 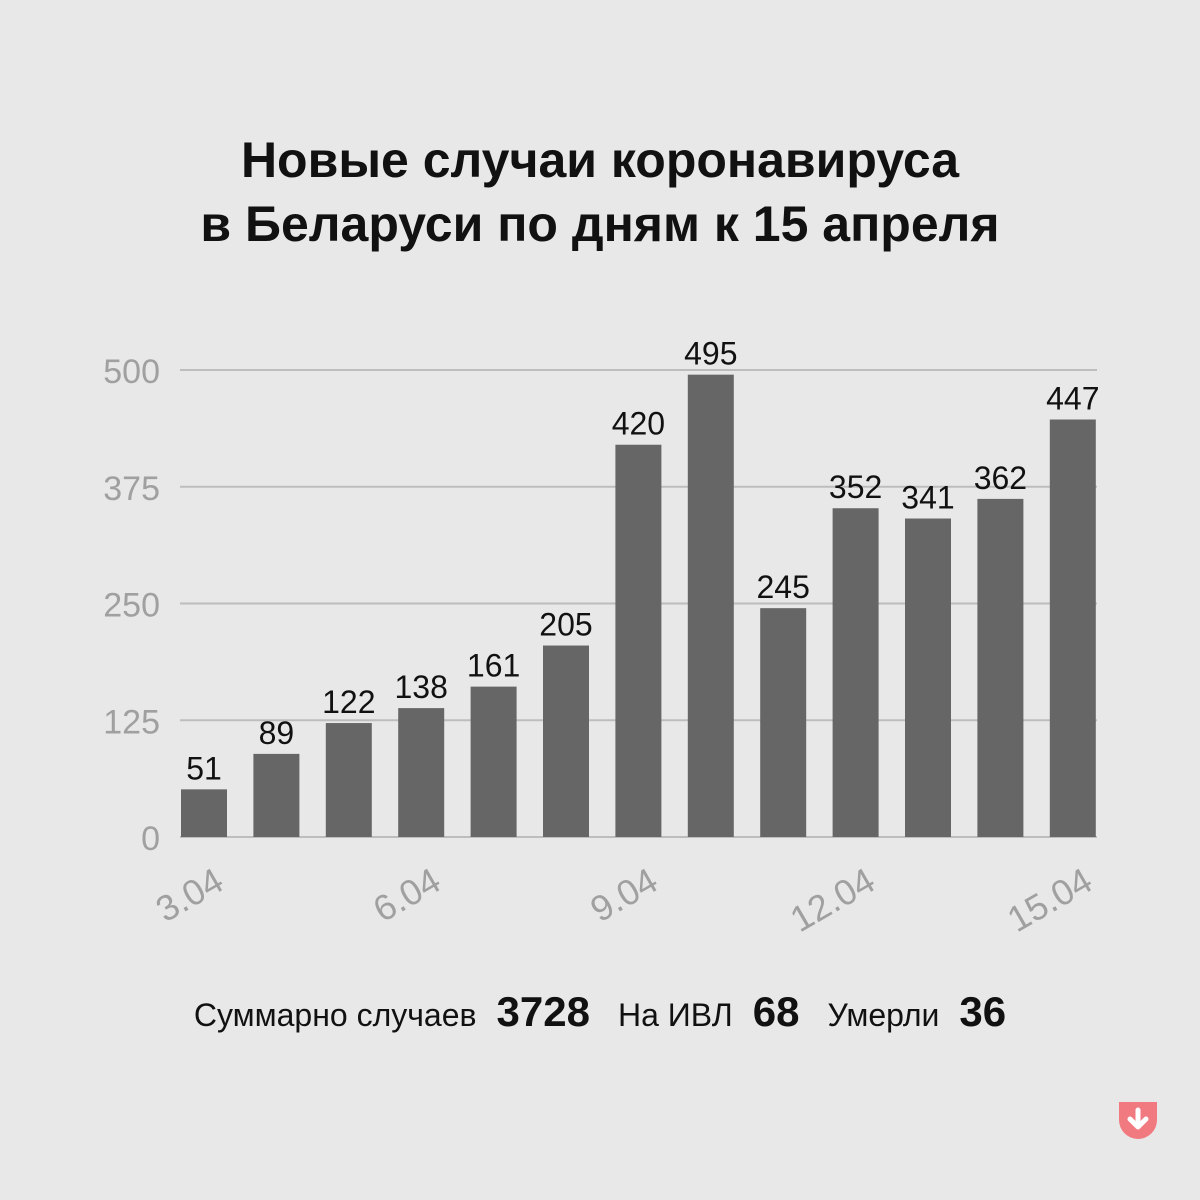 I want to click on x-tick-label: 9.04, so click(x=623, y=894).